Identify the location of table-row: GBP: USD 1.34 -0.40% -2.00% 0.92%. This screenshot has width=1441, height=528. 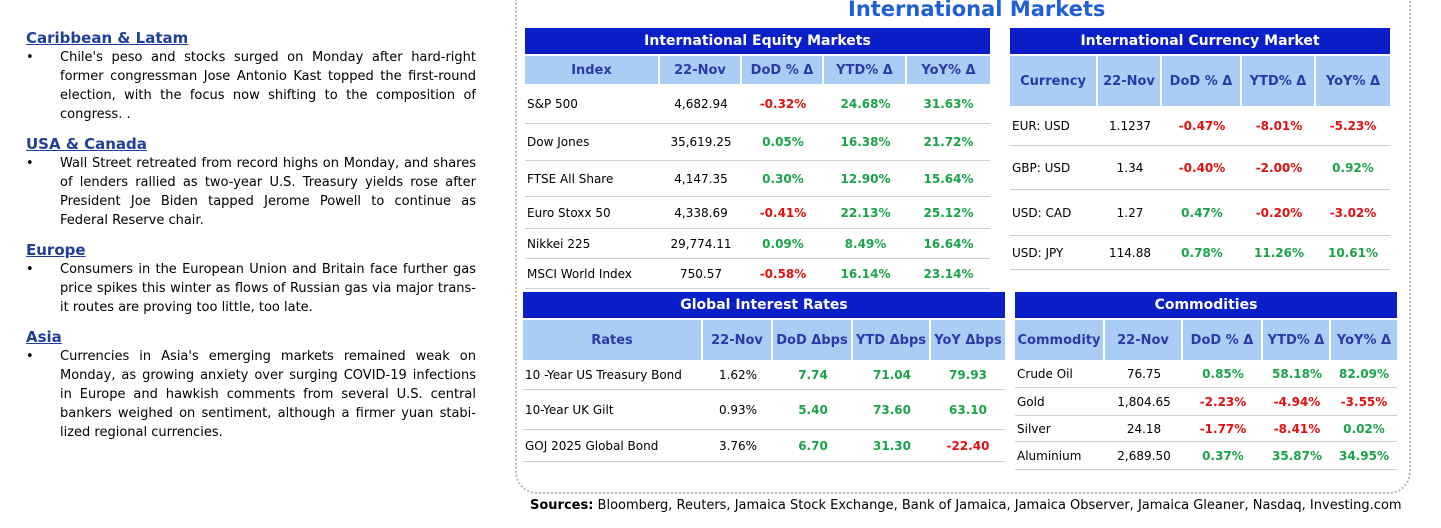
(1200, 168).